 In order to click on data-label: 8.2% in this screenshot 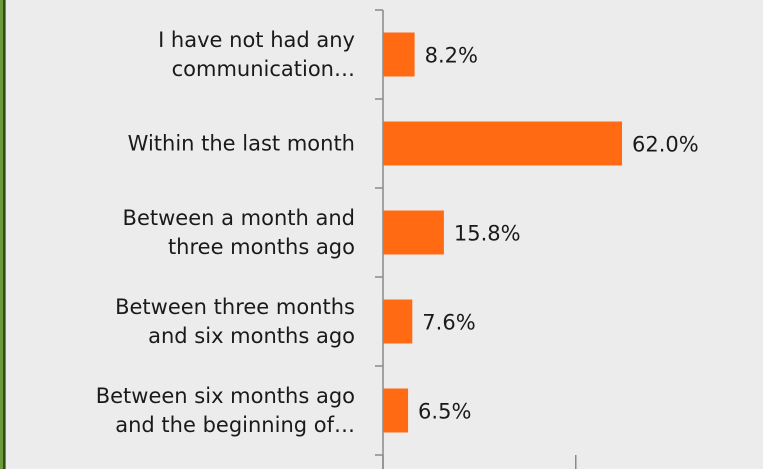, I will do `click(451, 56)`.